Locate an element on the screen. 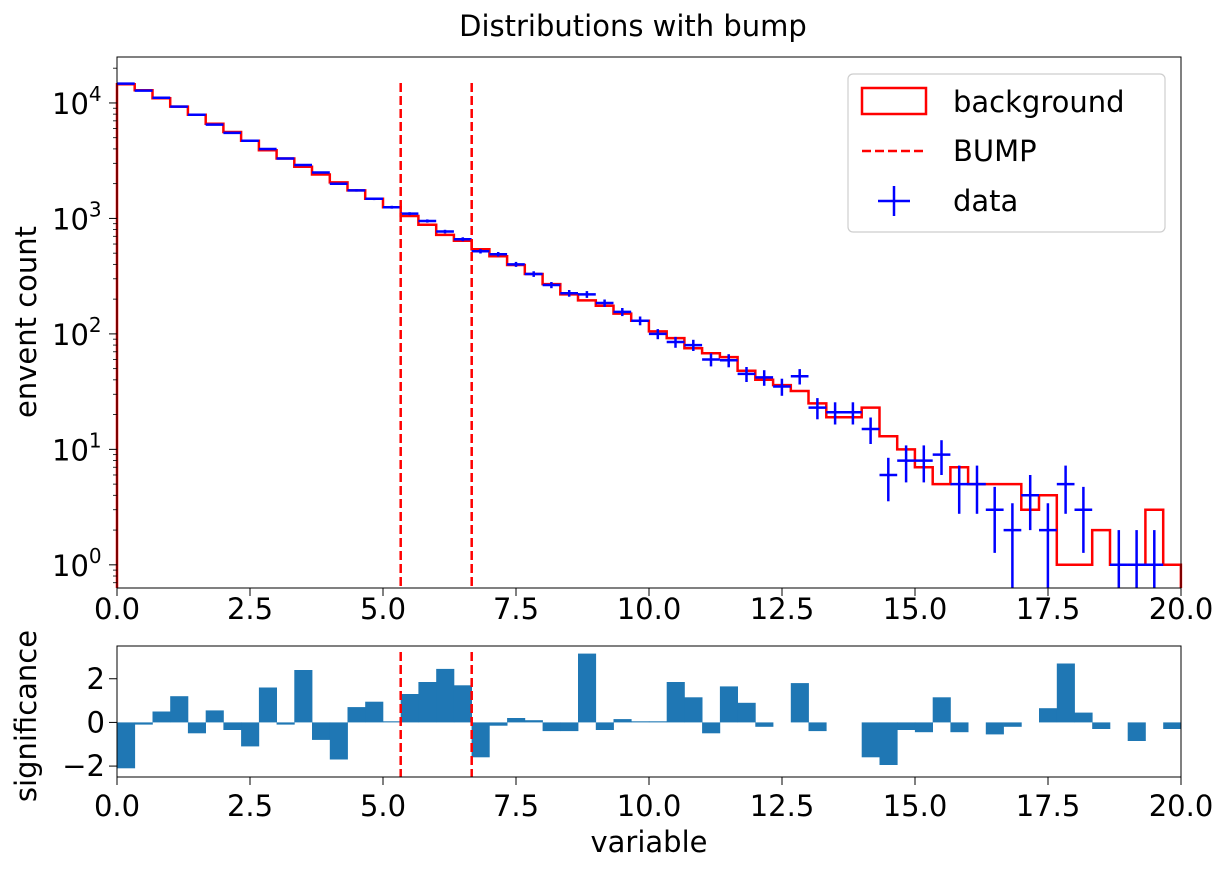 This screenshot has width=1228, height=870. legend-bump-label: BUMP is located at coordinates (995, 151).